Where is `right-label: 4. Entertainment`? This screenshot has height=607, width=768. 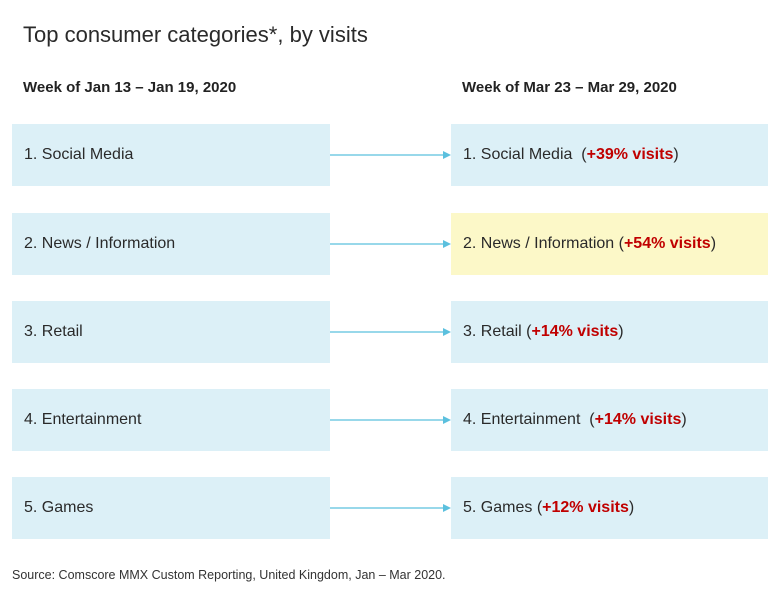
right-label: 4. Entertainment is located at coordinates (522, 419).